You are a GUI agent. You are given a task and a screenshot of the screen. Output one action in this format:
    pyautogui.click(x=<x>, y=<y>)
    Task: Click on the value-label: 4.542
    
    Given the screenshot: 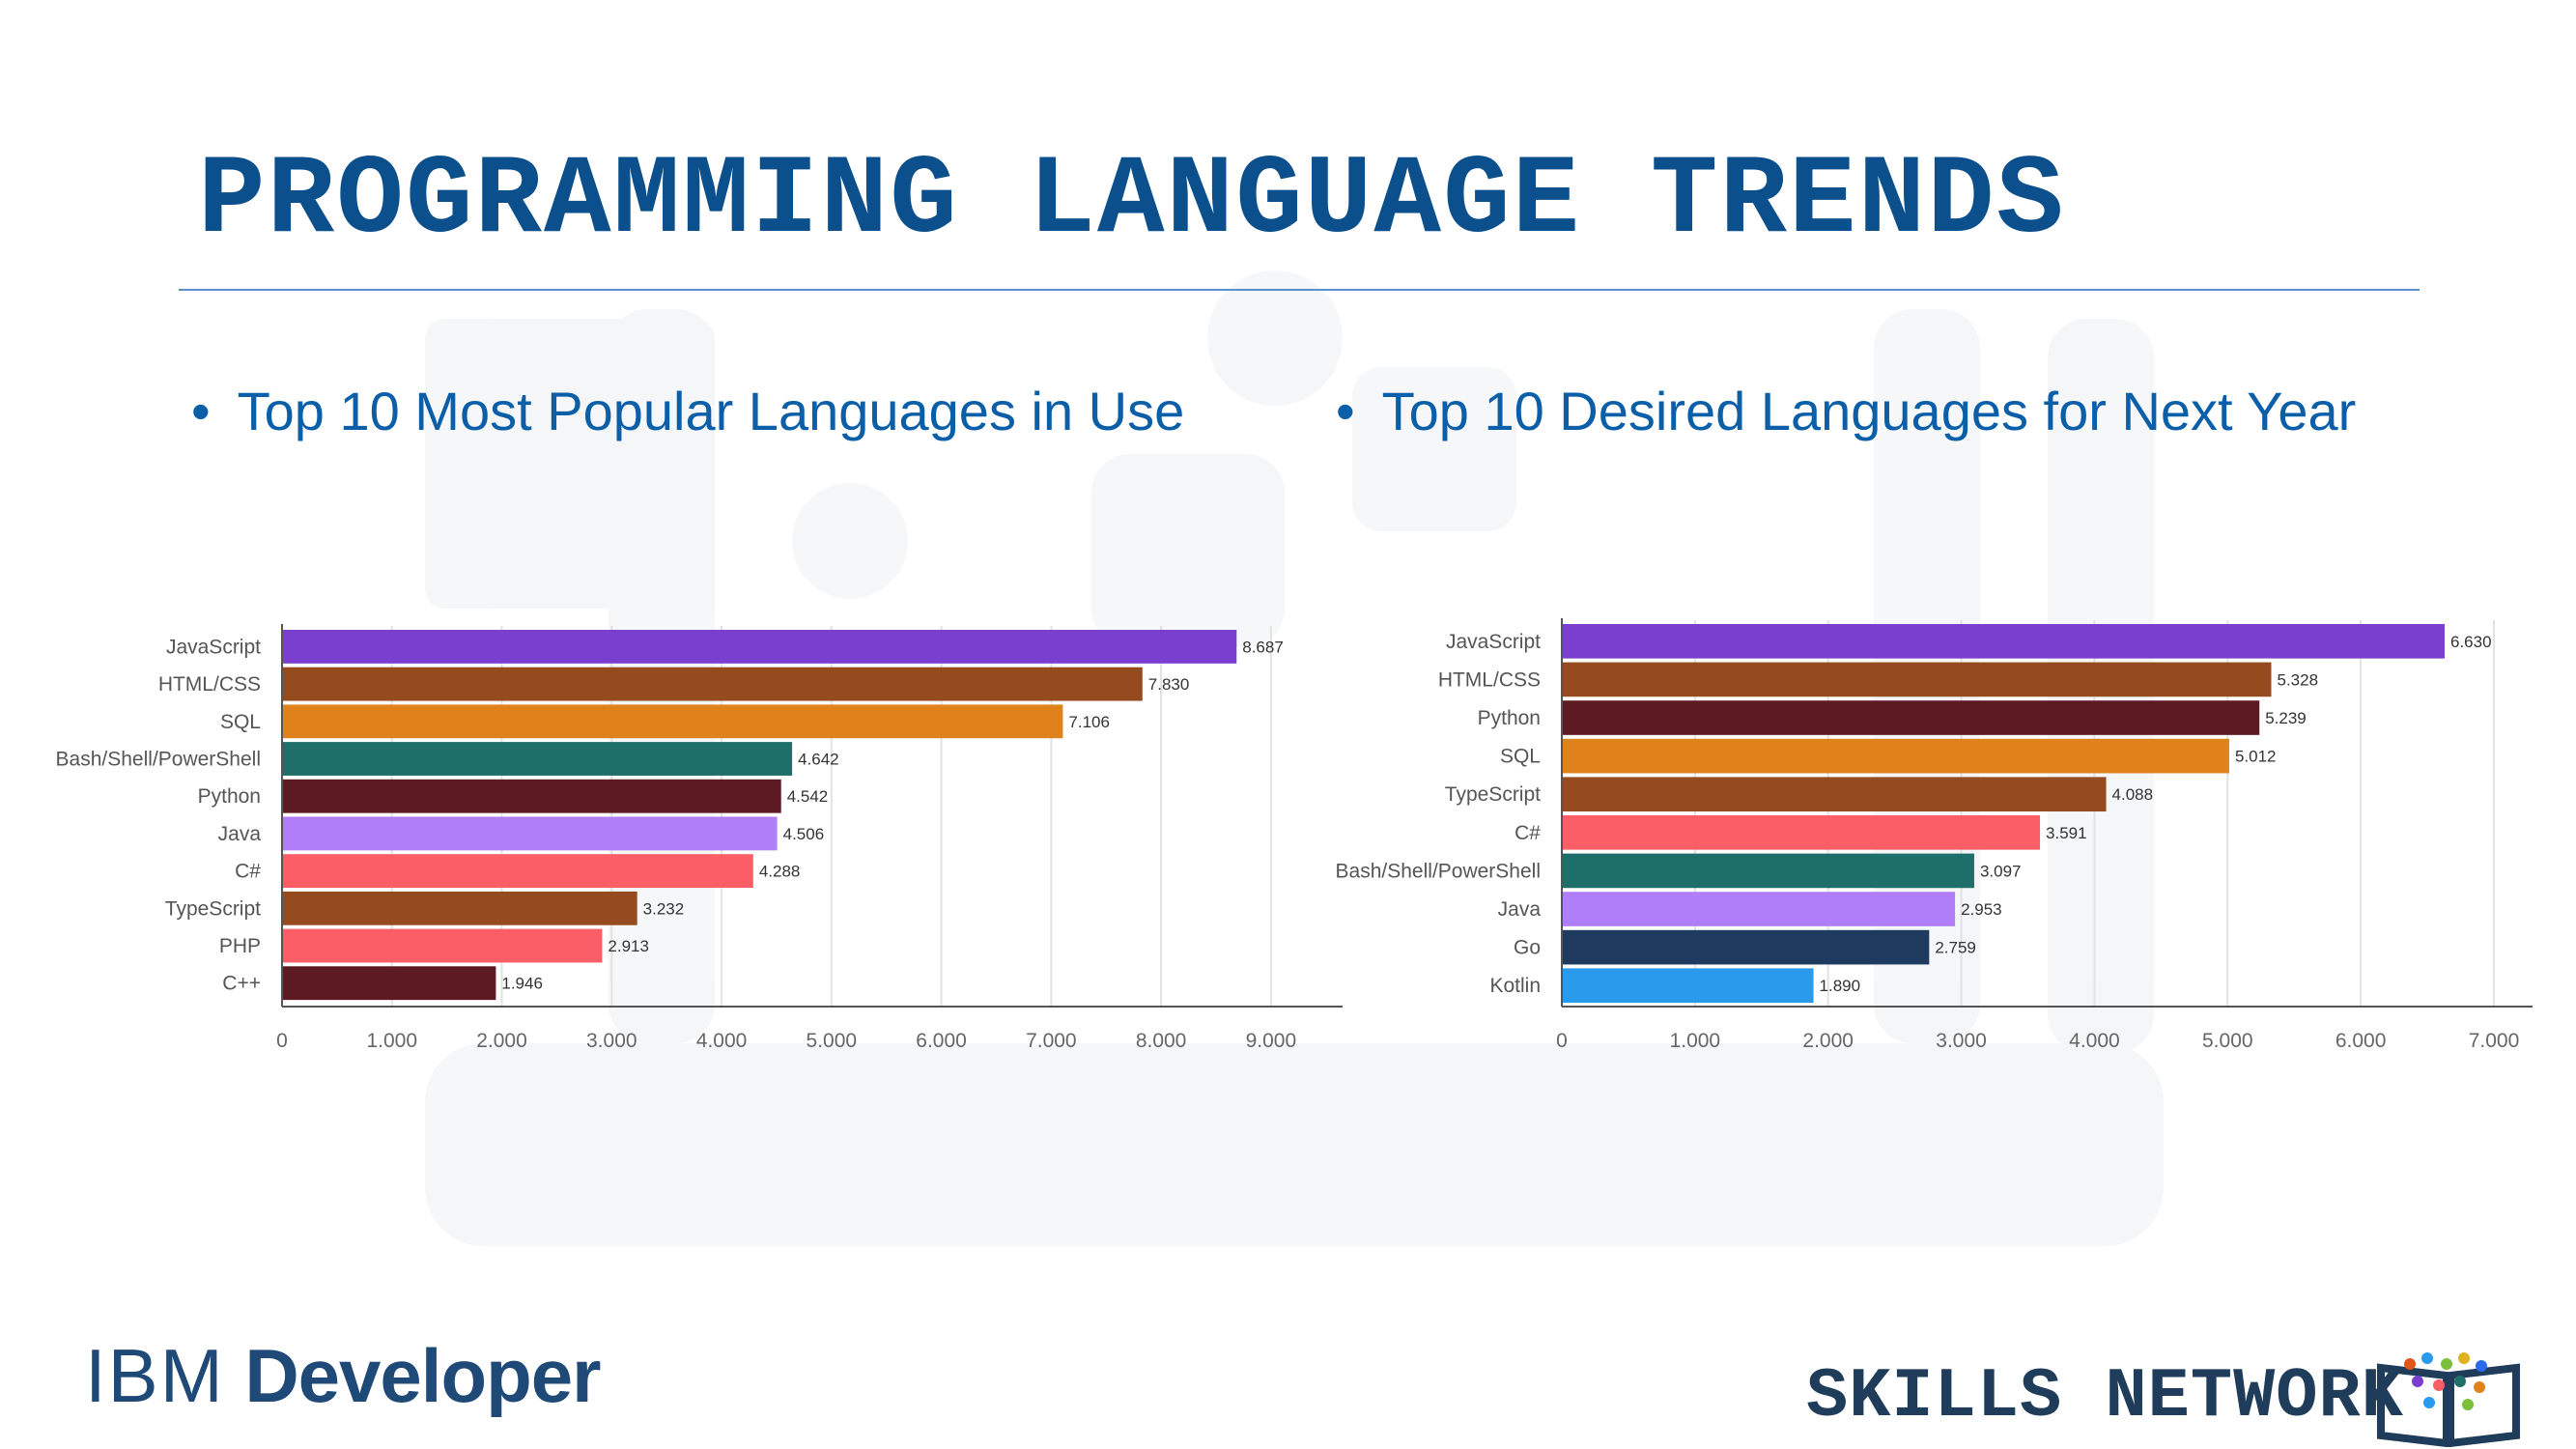 What is the action you would take?
    pyautogui.click(x=808, y=796)
    